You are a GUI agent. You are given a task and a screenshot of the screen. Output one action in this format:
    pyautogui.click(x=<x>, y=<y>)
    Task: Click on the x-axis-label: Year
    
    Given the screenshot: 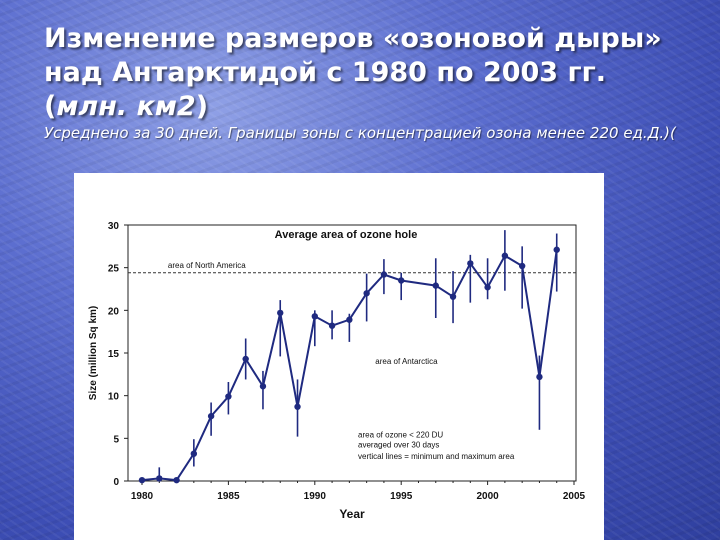 What is the action you would take?
    pyautogui.click(x=352, y=514)
    